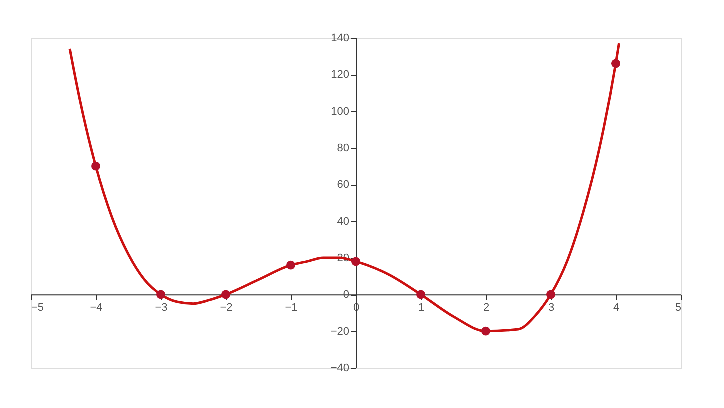 Image resolution: width=724 pixels, height=408 pixels. I want to click on x-tick-label: −5, so click(38, 308).